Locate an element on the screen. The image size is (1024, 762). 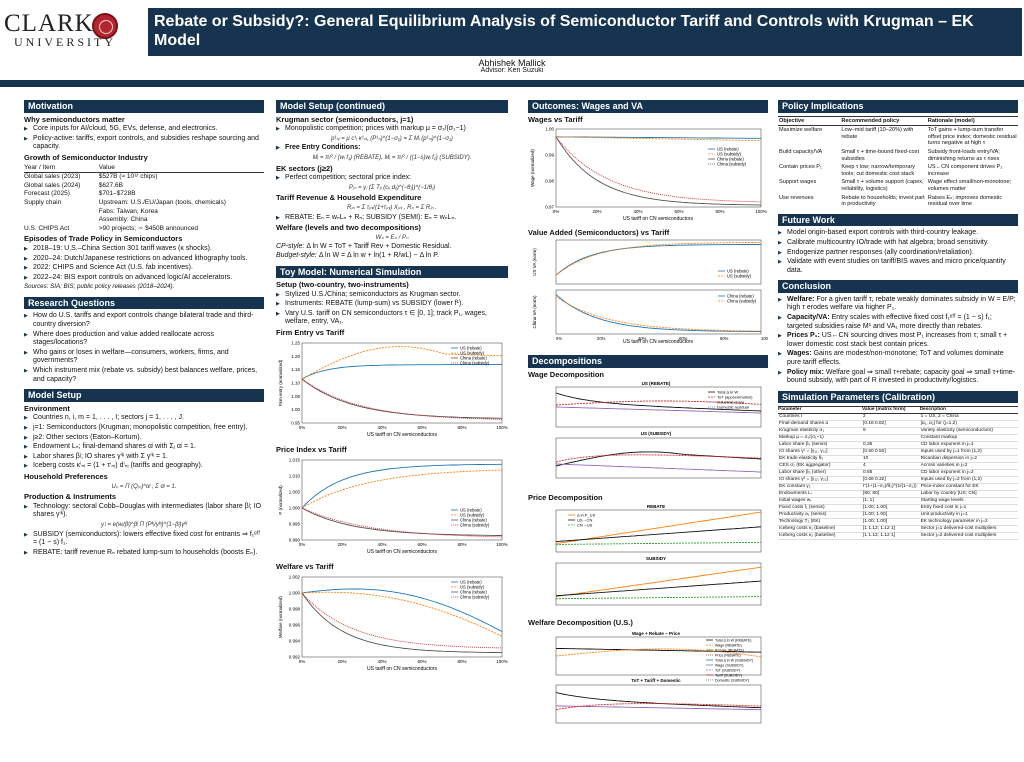
legend-label: China (subsidy) is located at coordinates (475, 362).